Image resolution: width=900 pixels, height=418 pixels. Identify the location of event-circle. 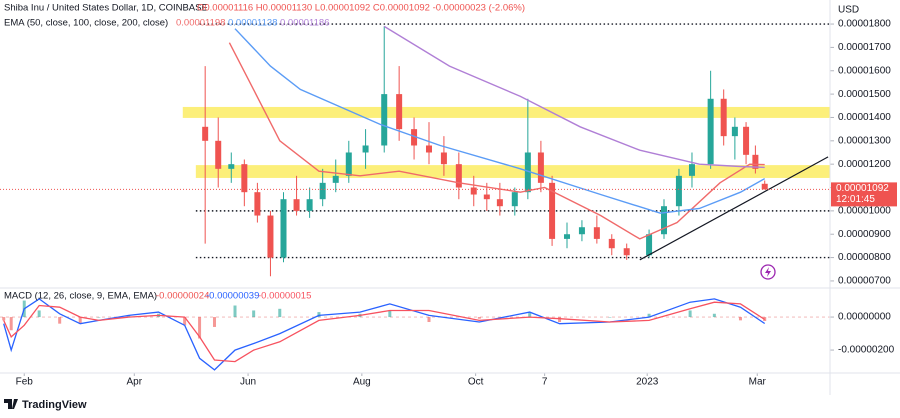
(768, 272).